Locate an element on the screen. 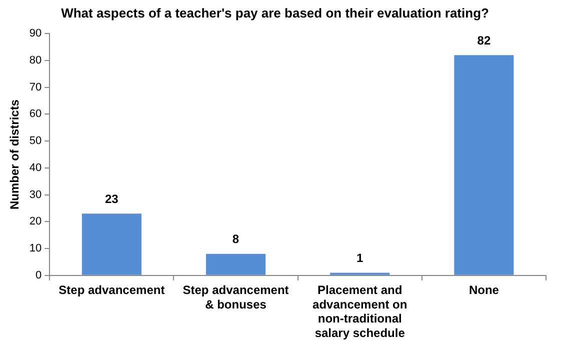  y-tick-label: 0 is located at coordinates (39, 275).